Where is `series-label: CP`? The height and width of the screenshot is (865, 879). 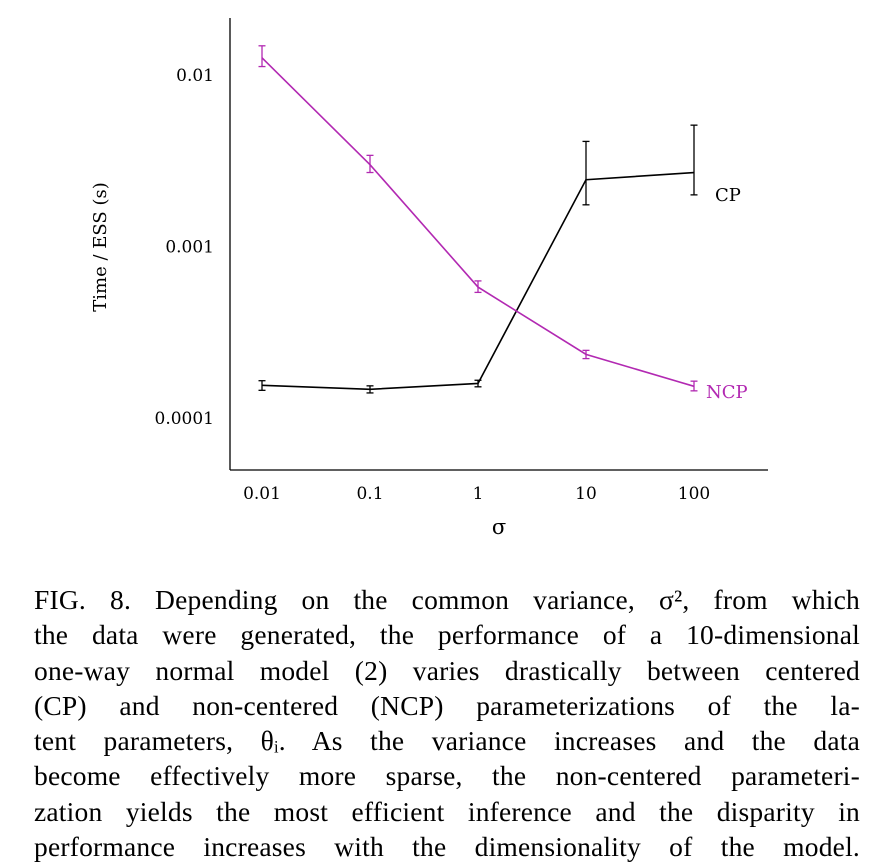
series-label: CP is located at coordinates (728, 195).